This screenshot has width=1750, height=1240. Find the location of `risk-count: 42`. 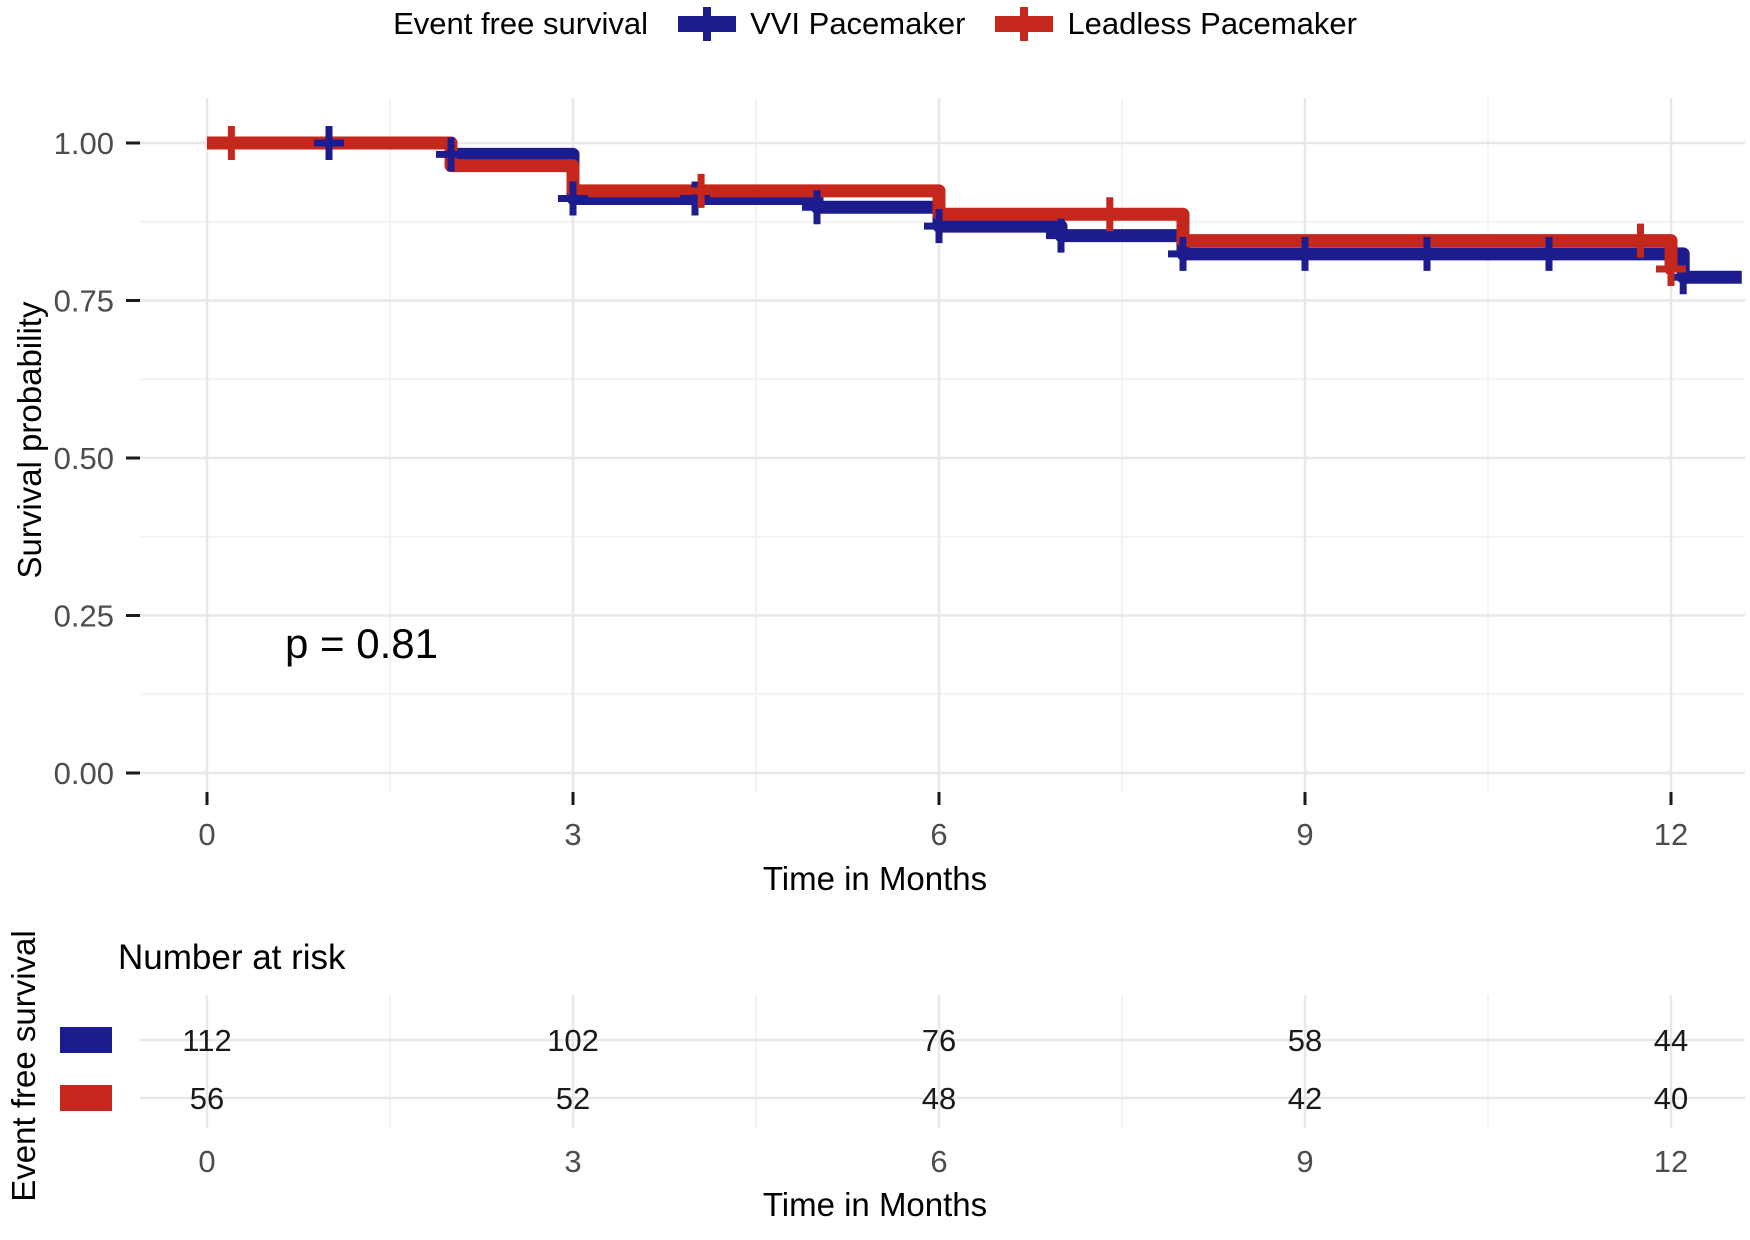

risk-count: 42 is located at coordinates (1305, 1098).